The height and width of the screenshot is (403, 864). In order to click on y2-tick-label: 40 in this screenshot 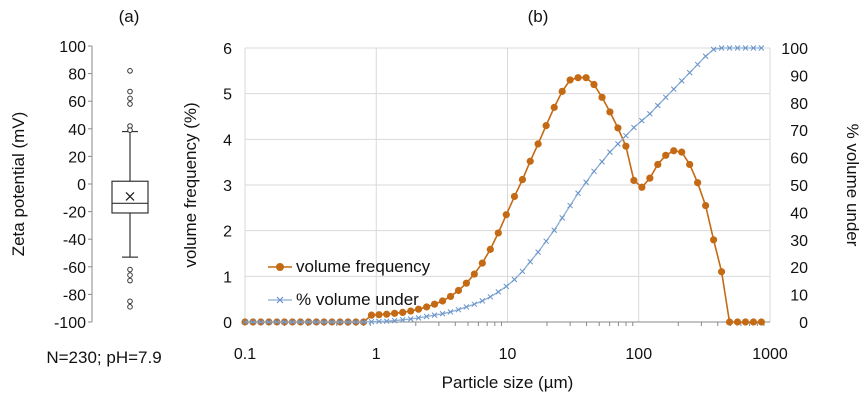, I will do `click(799, 213)`.